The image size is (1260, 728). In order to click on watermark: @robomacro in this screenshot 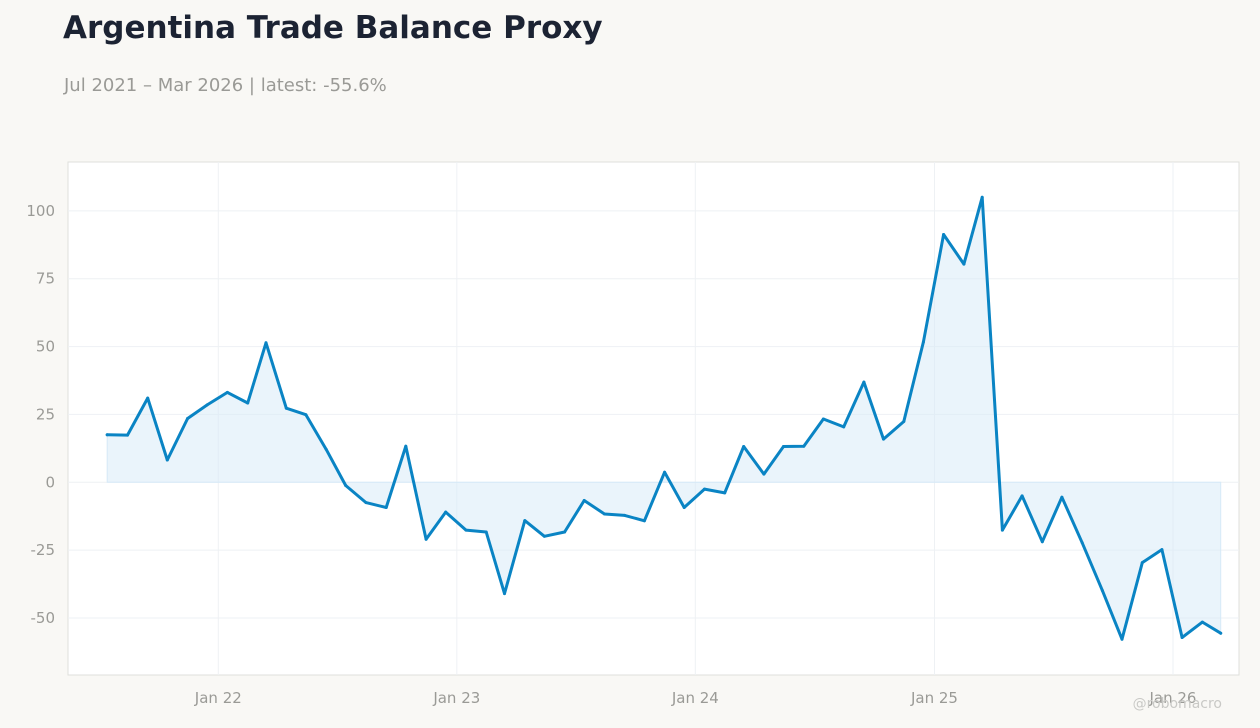, I will do `click(1177, 704)`.